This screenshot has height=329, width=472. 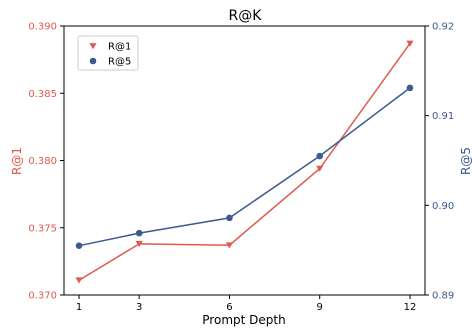 What do you see at coordinates (93, 61) in the screenshot?
I see `legend-marker-r5` at bounding box center [93, 61].